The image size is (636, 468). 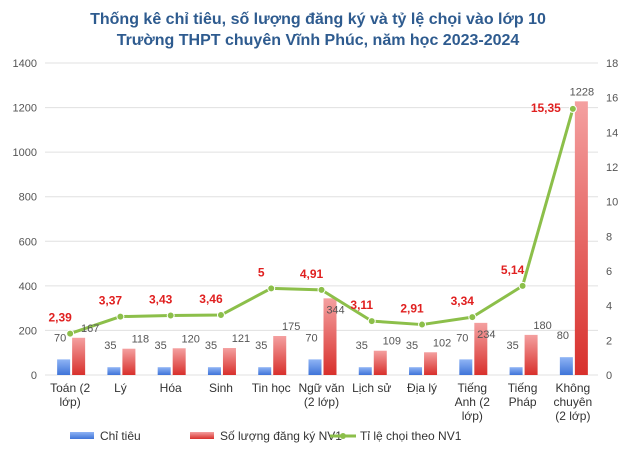 I want to click on category-label: Lịch sử, so click(x=371, y=388).